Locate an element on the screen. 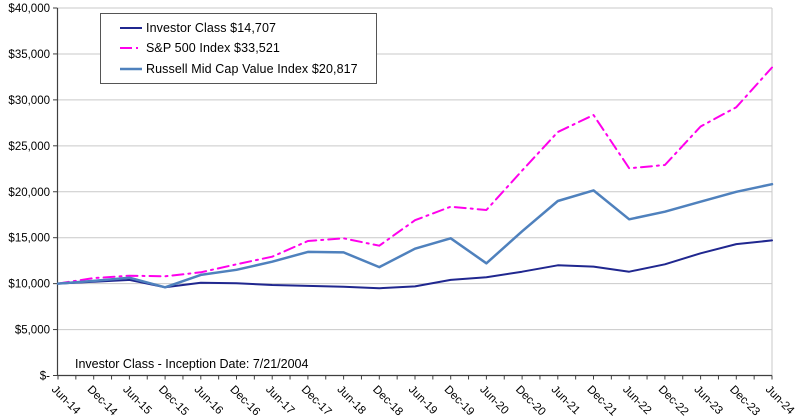 The image size is (800, 419). x-tick-label: Jun-15 is located at coordinates (136, 400).